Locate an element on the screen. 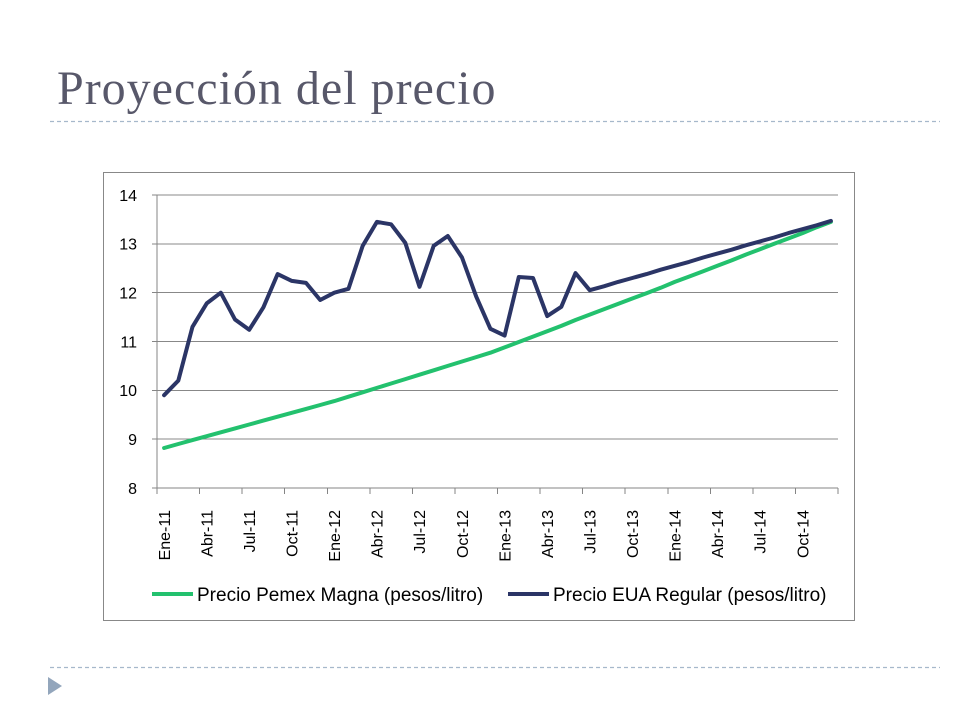  x-tick-label: Abr-13 is located at coordinates (548, 534).